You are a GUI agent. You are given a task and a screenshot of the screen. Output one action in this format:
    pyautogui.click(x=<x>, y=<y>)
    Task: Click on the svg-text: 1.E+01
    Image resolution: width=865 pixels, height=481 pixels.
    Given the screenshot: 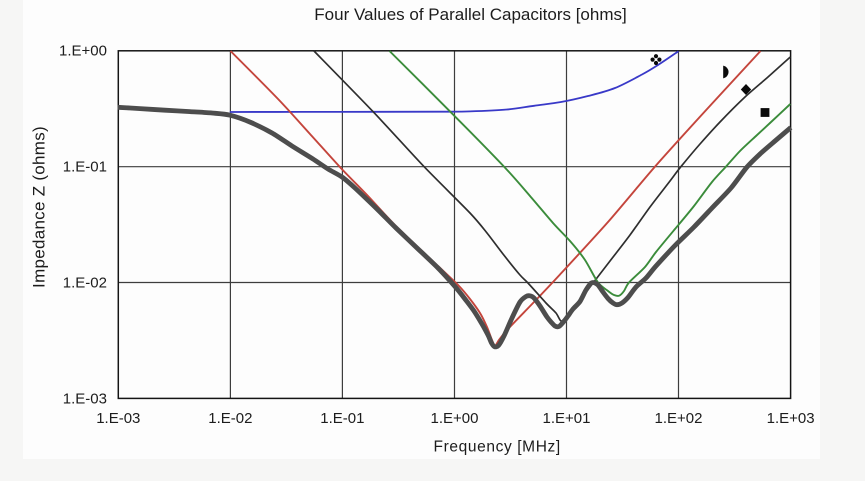 What is the action you would take?
    pyautogui.click(x=567, y=418)
    